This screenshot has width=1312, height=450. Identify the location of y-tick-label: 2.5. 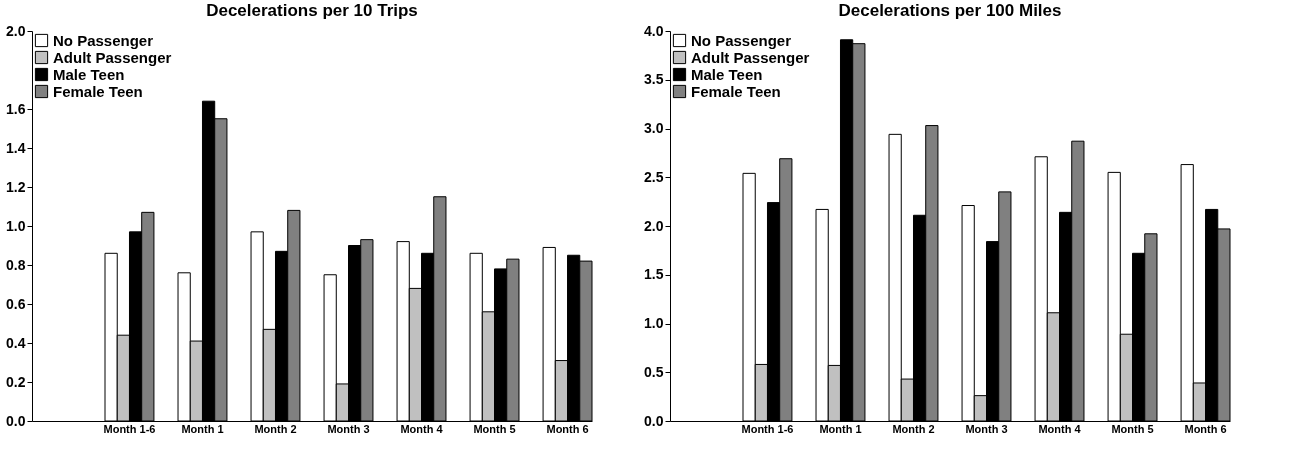
(654, 176).